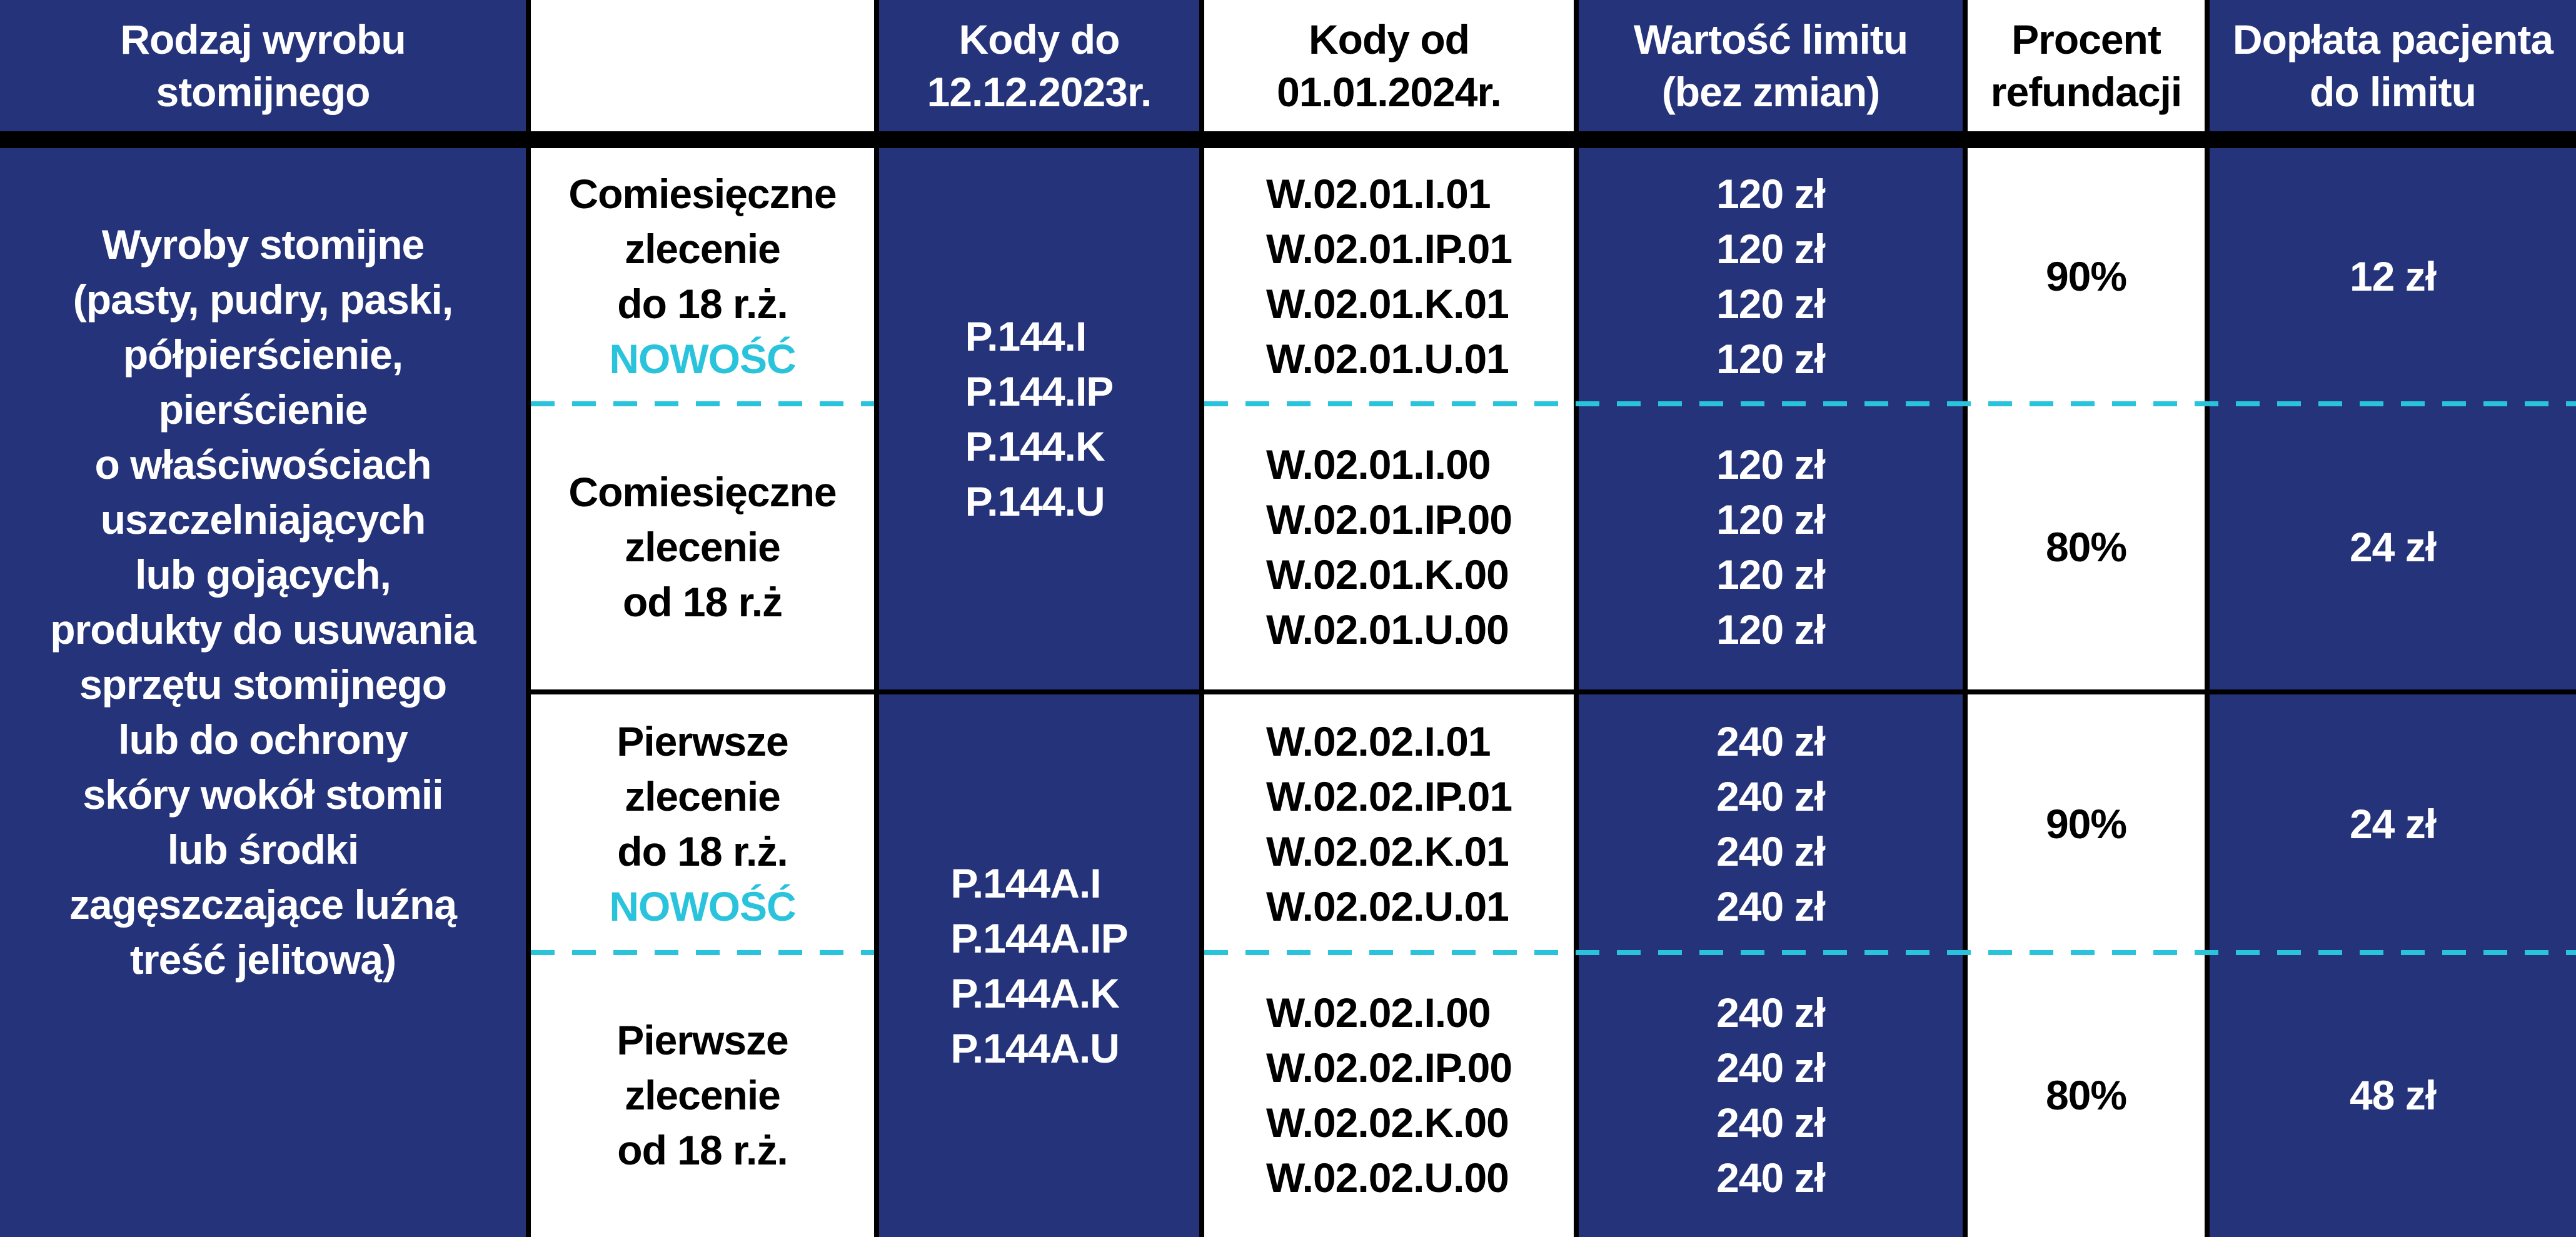  Describe the element at coordinates (1035, 446) in the screenshot. I see `old-code: P.144.K` at that location.